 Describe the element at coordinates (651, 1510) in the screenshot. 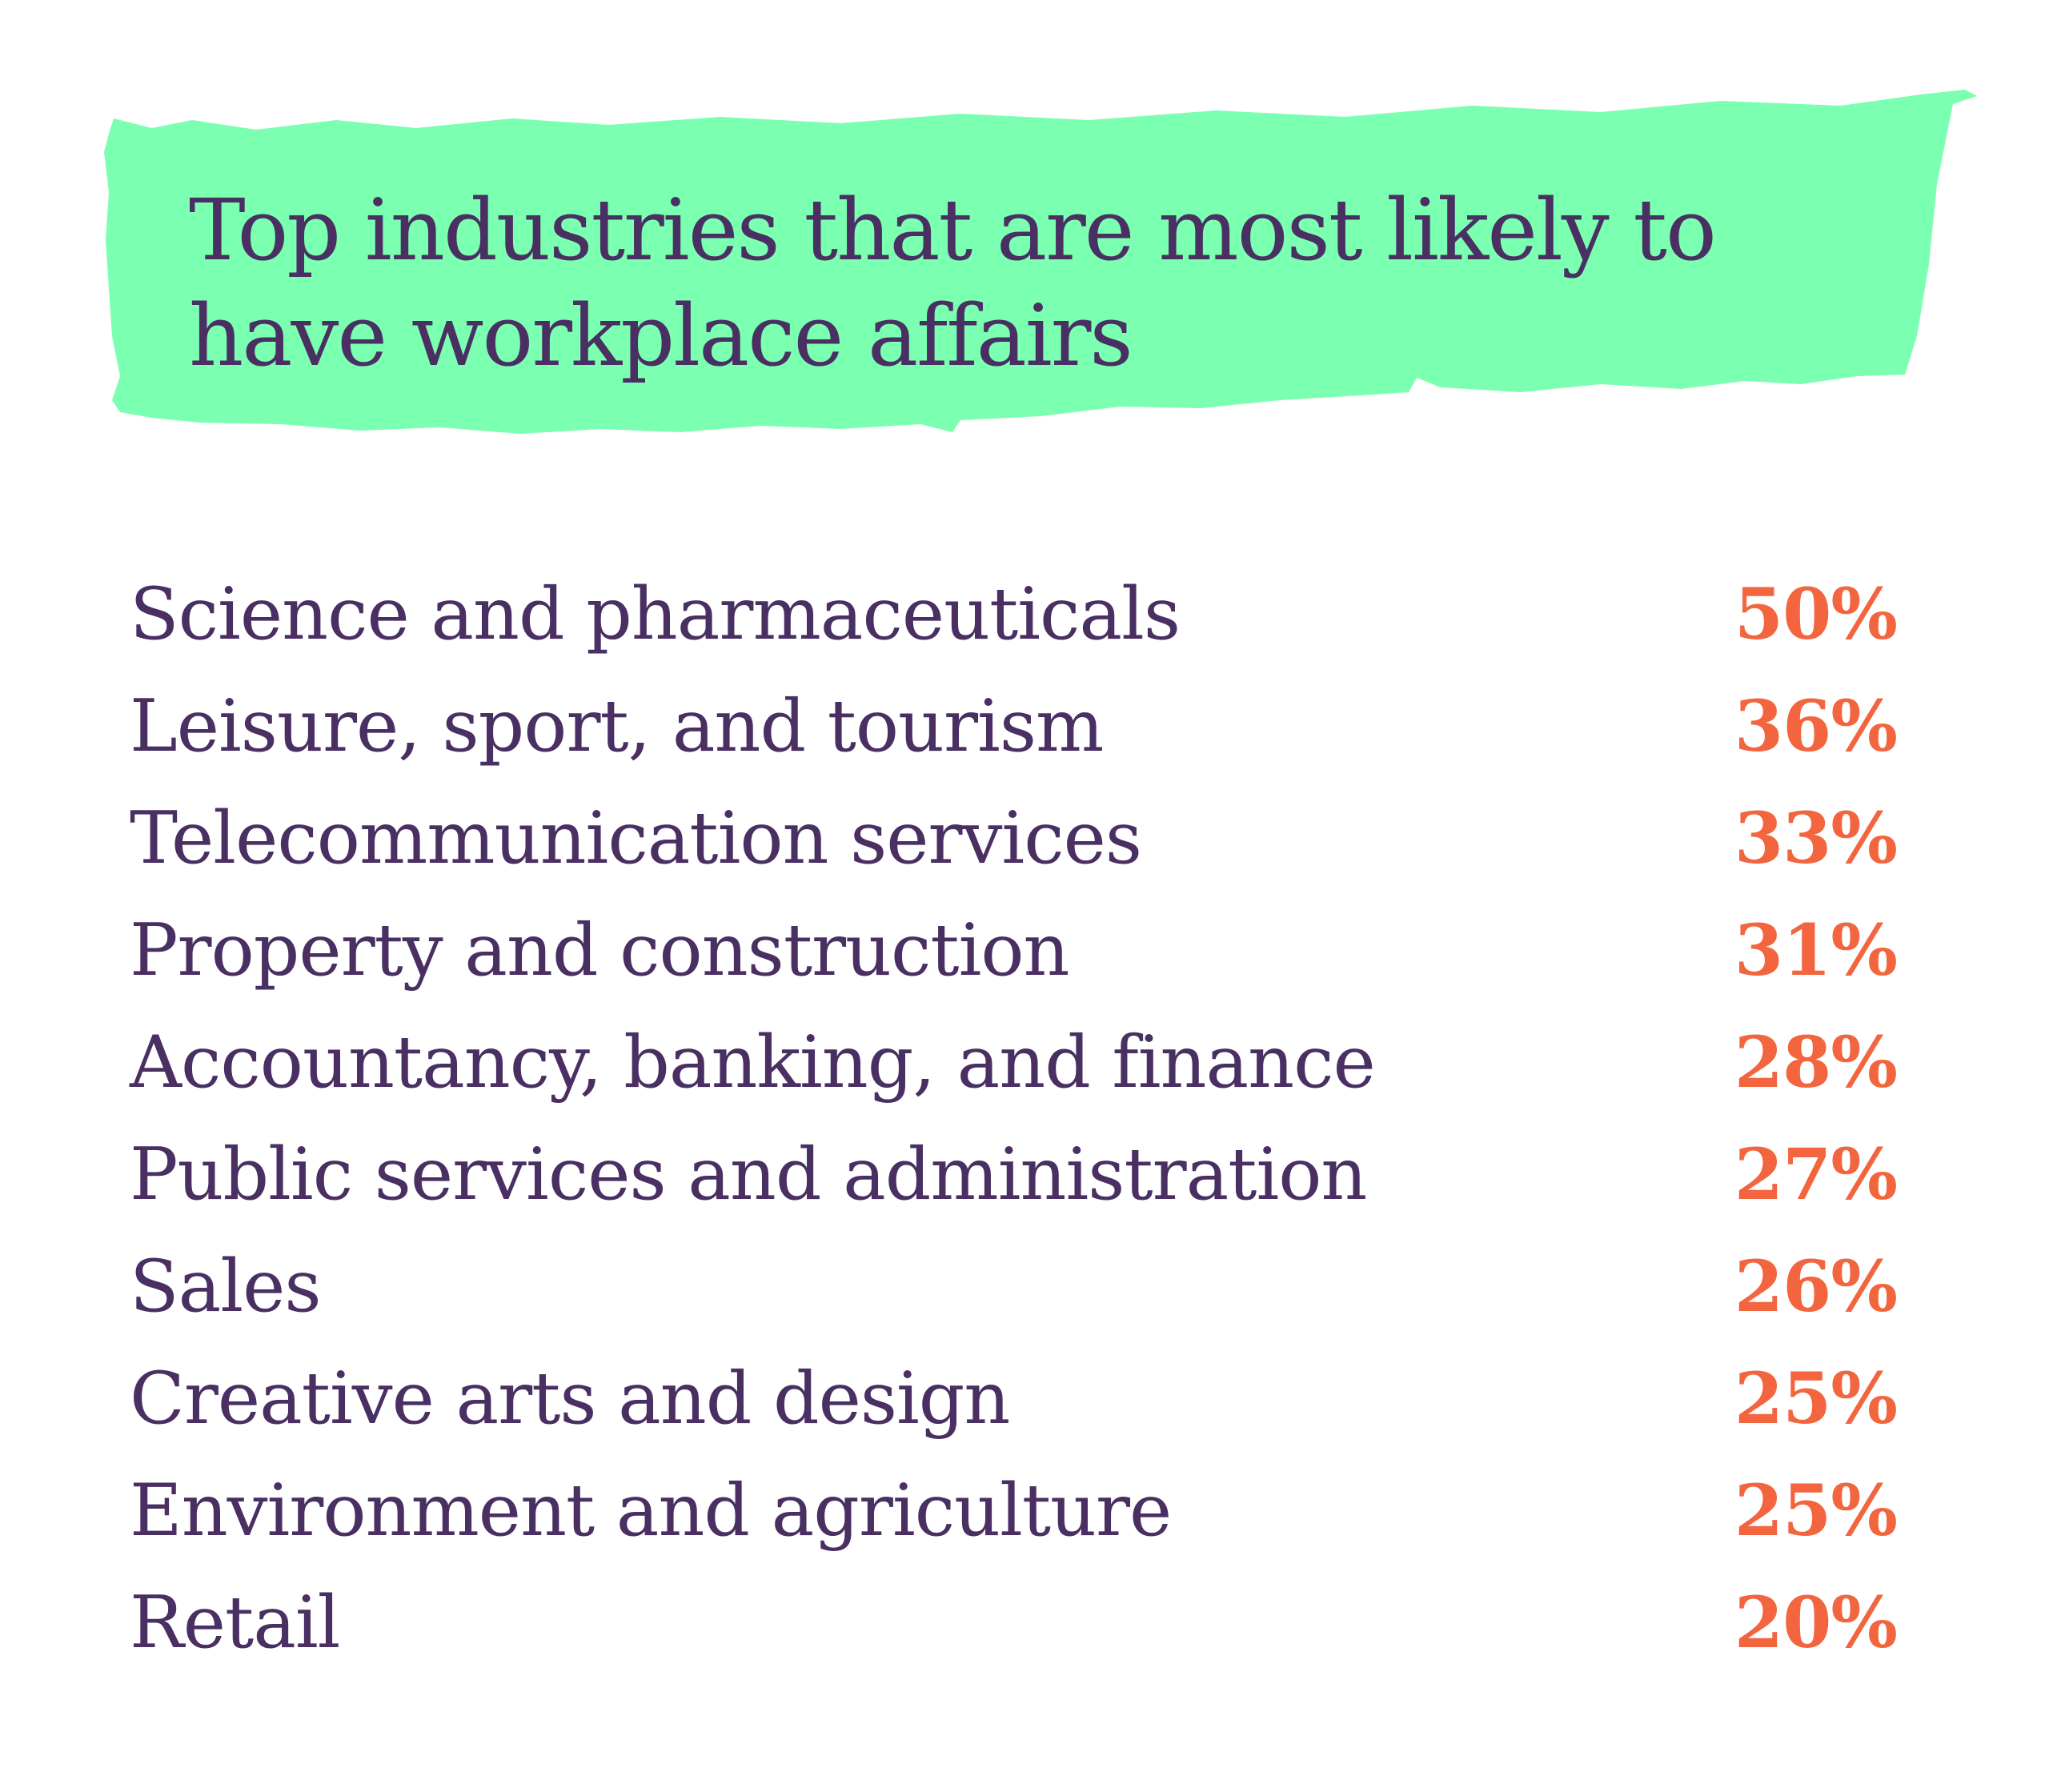

I see `industry-label: Environment and agriculture` at that location.